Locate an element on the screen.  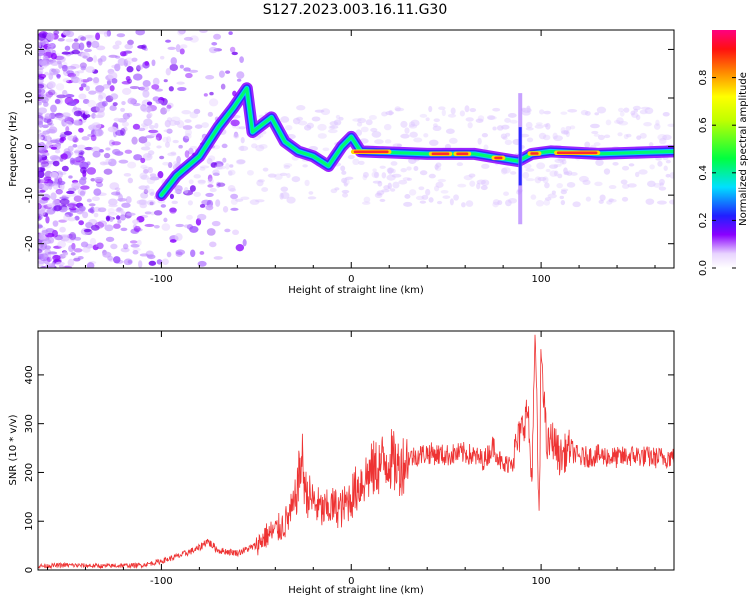
colorbar-tick-label: 0.6 is located at coordinates (703, 125).